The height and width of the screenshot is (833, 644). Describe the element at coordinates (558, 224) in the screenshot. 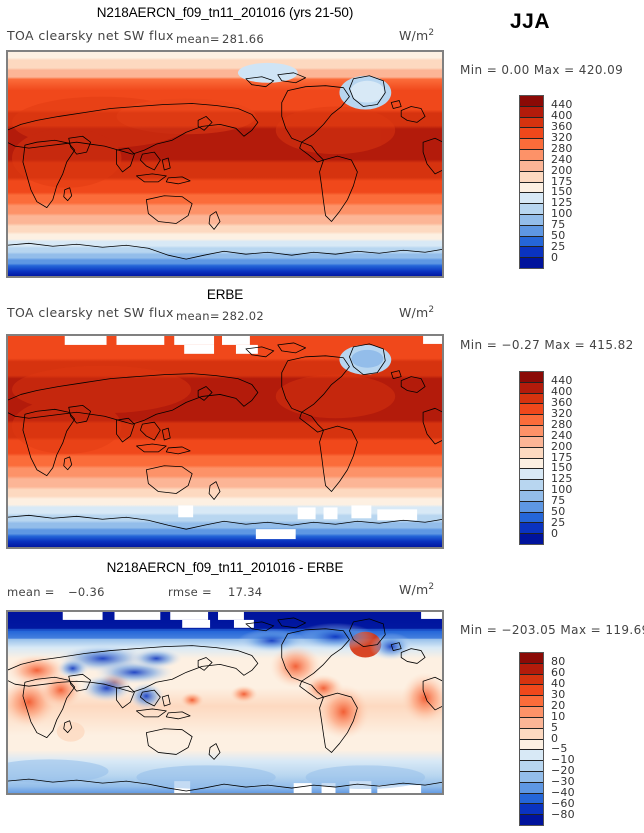

I see `colorbar-model-tick-11: 75` at that location.